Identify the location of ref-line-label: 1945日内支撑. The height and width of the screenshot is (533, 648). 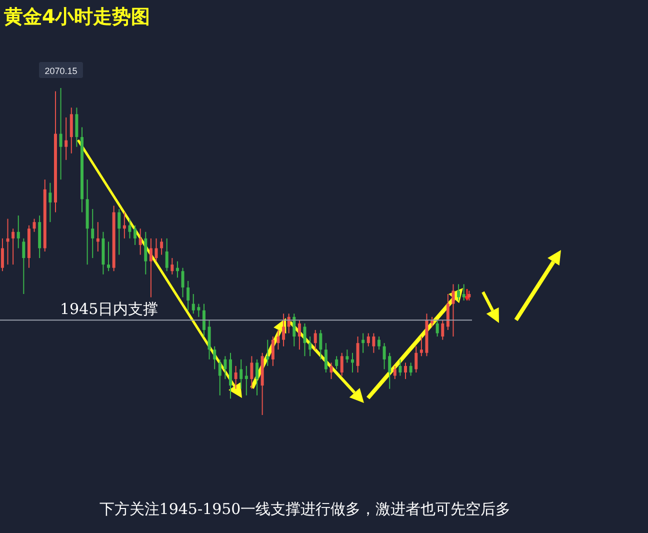
(109, 309).